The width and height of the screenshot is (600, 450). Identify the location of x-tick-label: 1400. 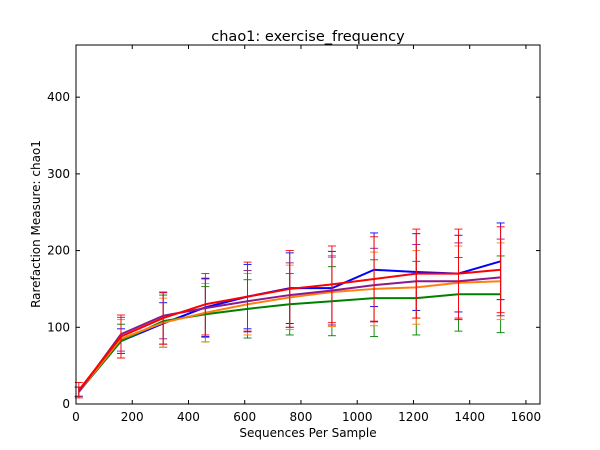
(469, 417).